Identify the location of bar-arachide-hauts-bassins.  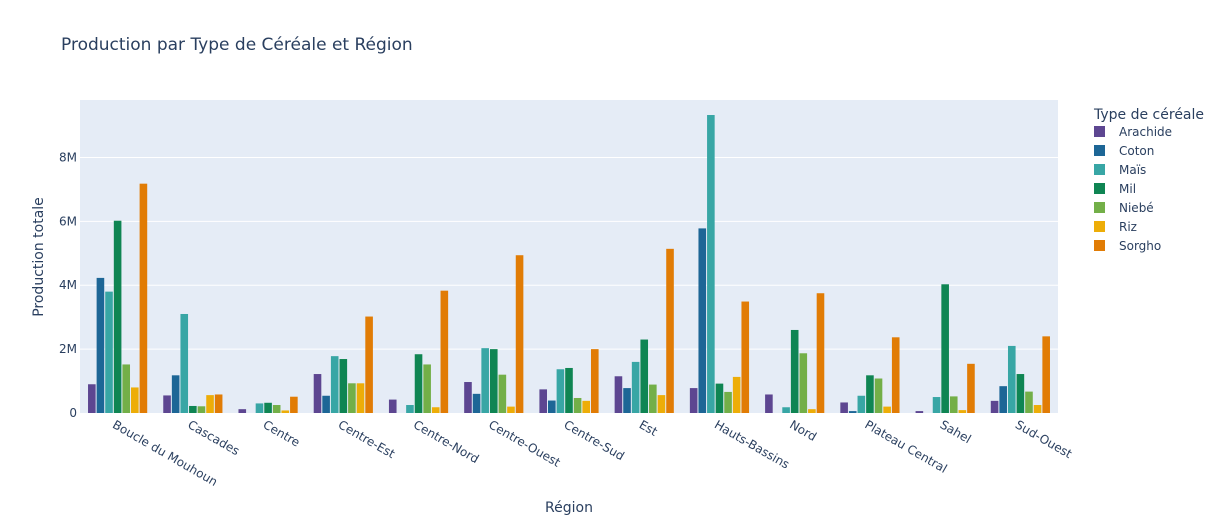
(693, 400).